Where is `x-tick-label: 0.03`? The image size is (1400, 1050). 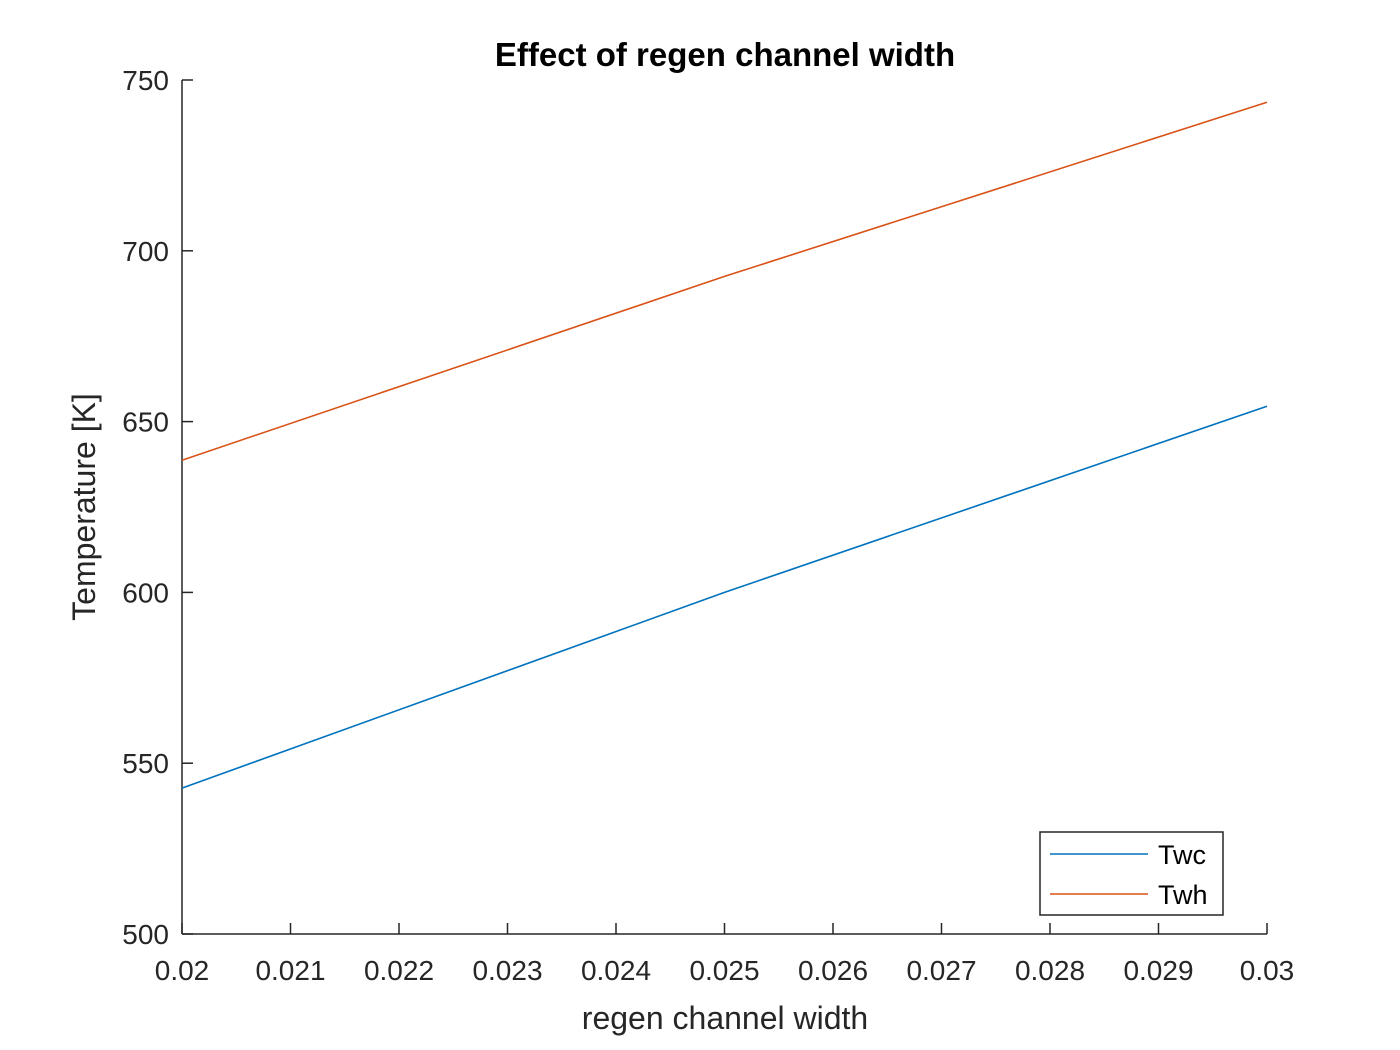
x-tick-label: 0.03 is located at coordinates (1267, 970).